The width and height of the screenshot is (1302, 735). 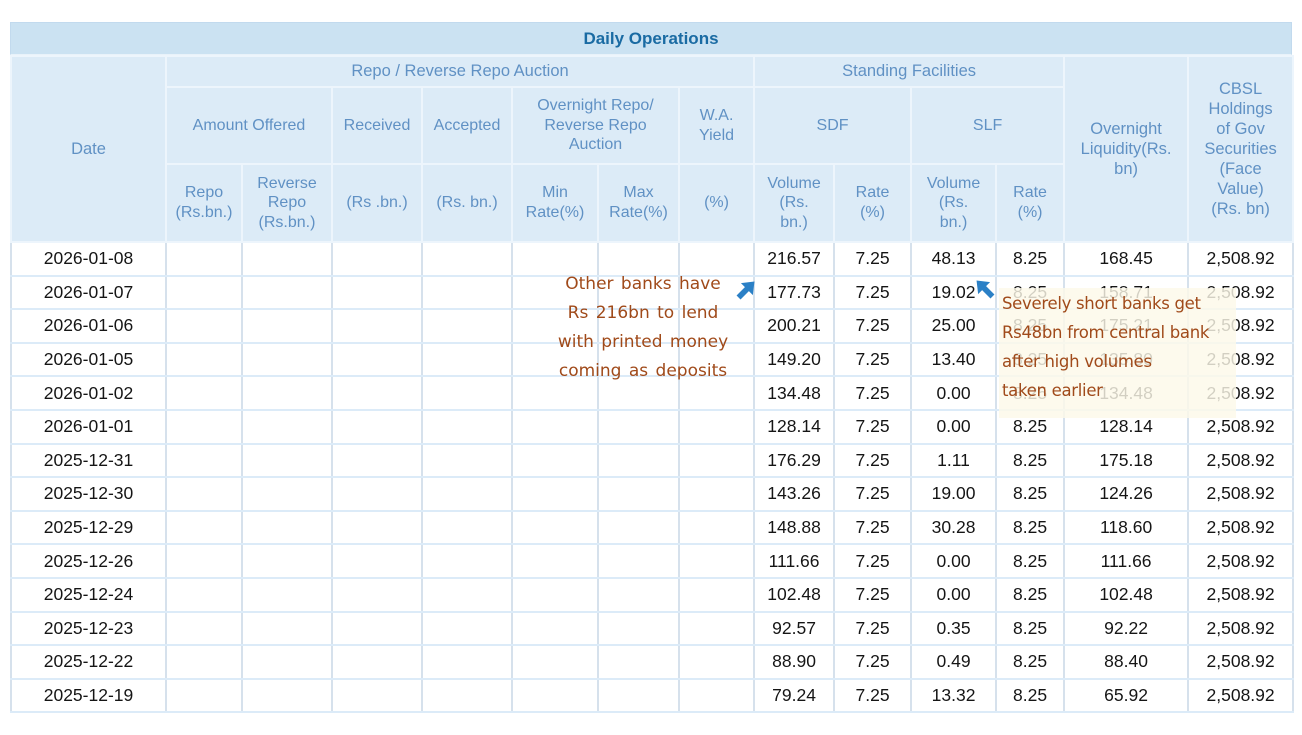 I want to click on cell-overnight_liquidity: 118.60, so click(x=1126, y=527).